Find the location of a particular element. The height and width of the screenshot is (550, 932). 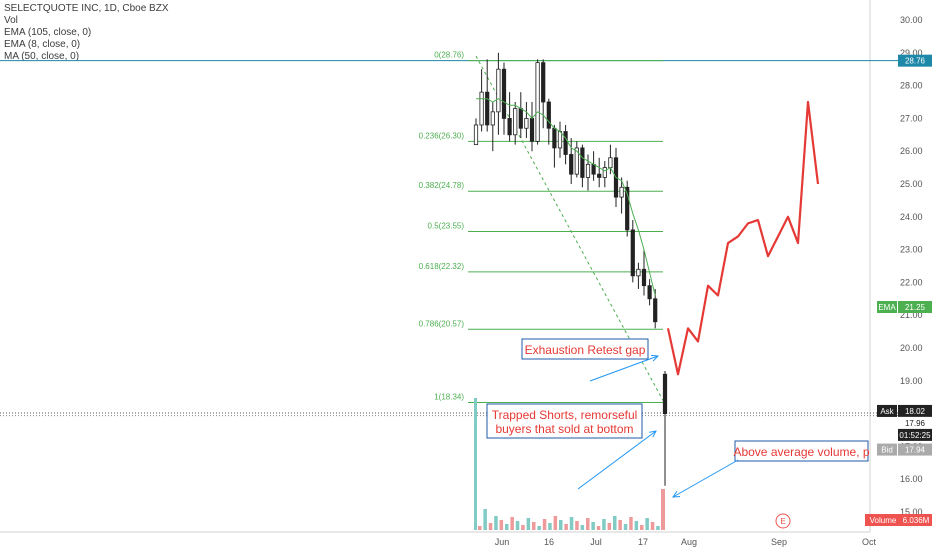

bid-tag-label-bg is located at coordinates (887, 449).